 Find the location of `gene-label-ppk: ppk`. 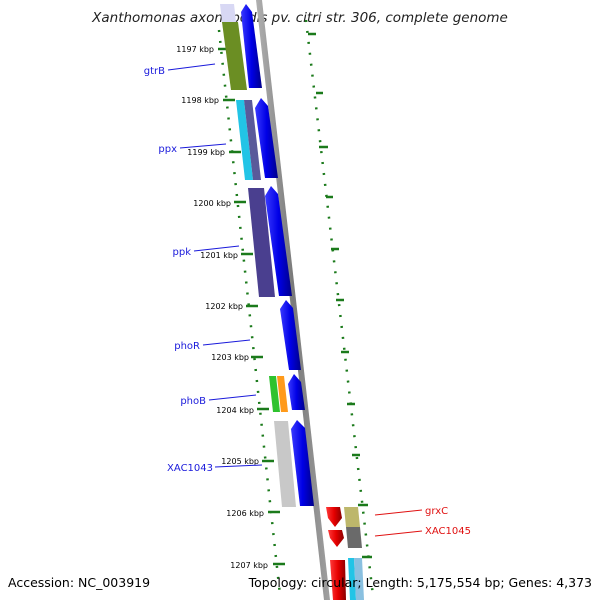

gene-label-ppk: ppk is located at coordinates (206, 251).